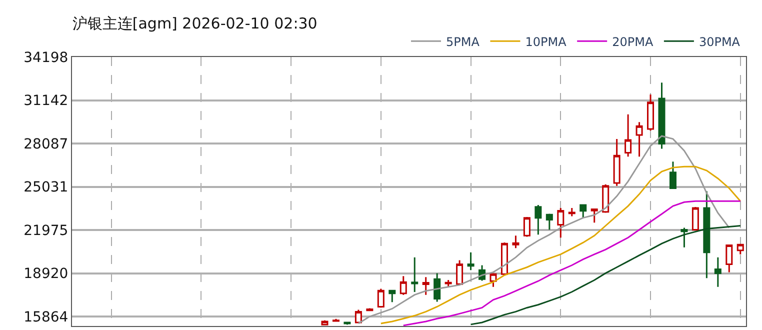 The width and height of the screenshot is (762, 330). I want to click on y-tick-label: 28087, so click(46, 144).